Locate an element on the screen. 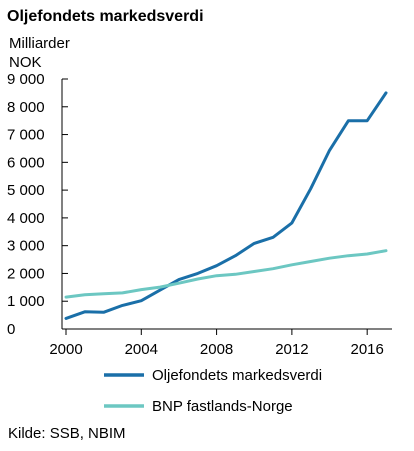 The width and height of the screenshot is (414, 451). chart-title: Oljefondets markedsverdi is located at coordinates (105, 16).